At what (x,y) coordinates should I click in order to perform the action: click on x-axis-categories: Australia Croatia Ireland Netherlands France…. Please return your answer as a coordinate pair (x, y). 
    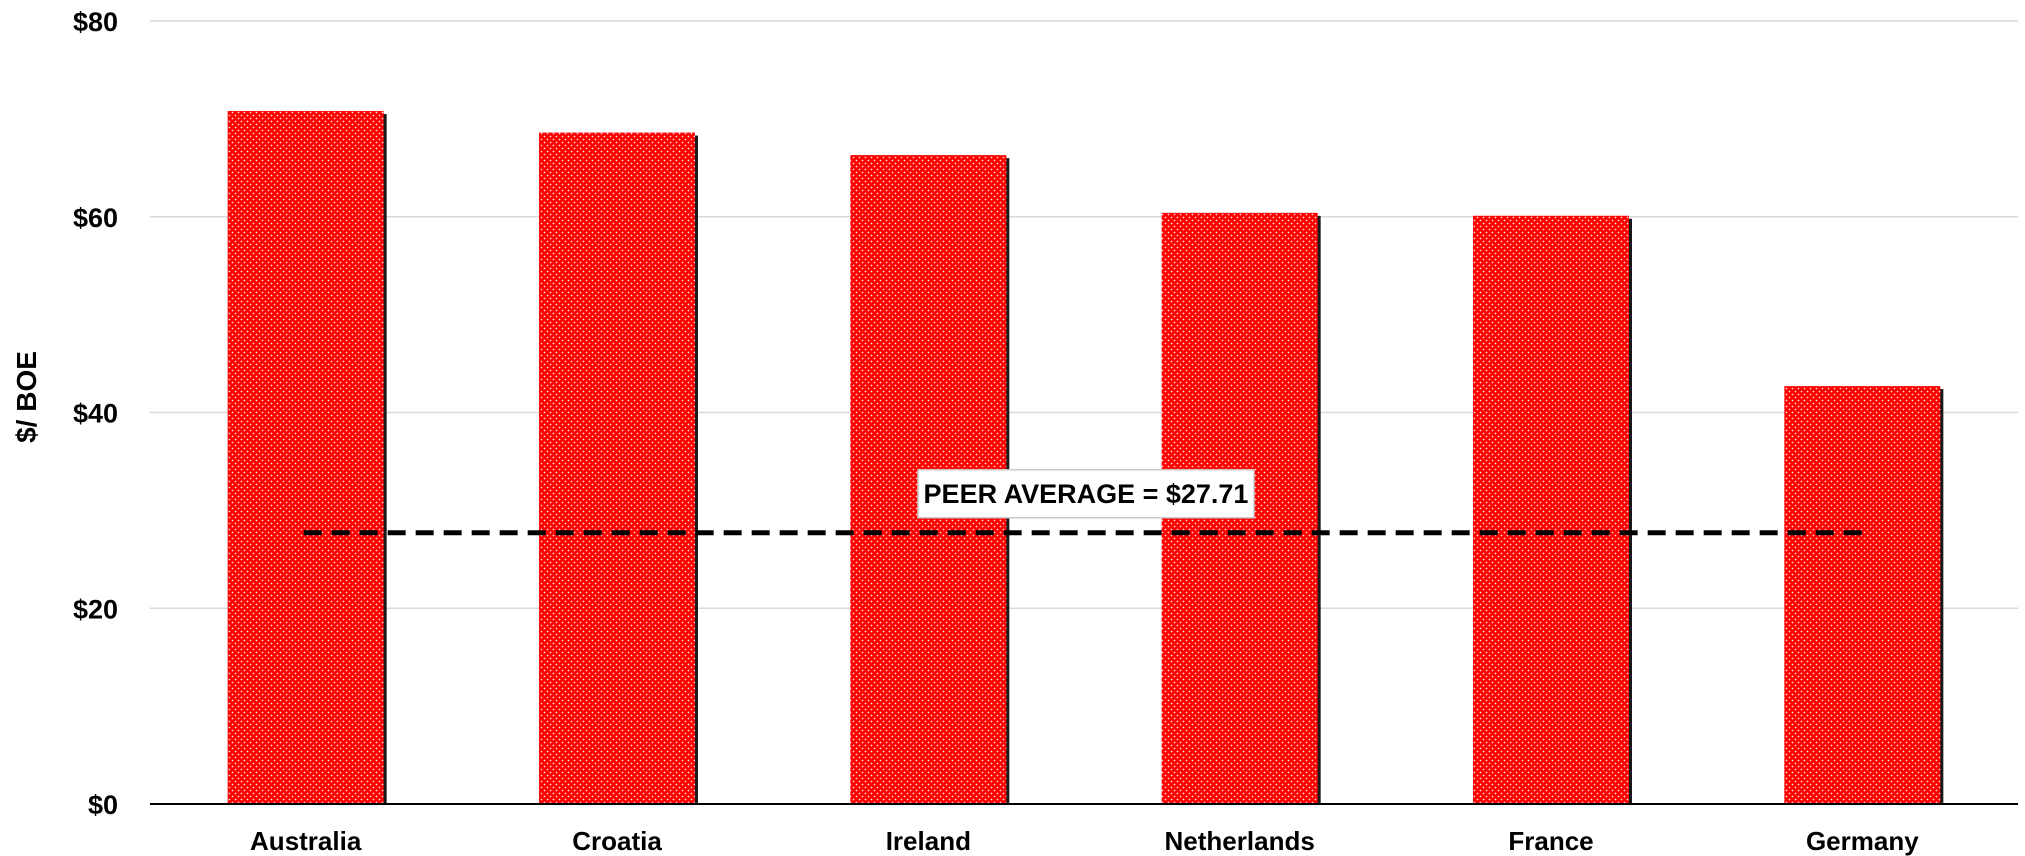
    Looking at the image, I should click on (1084, 841).